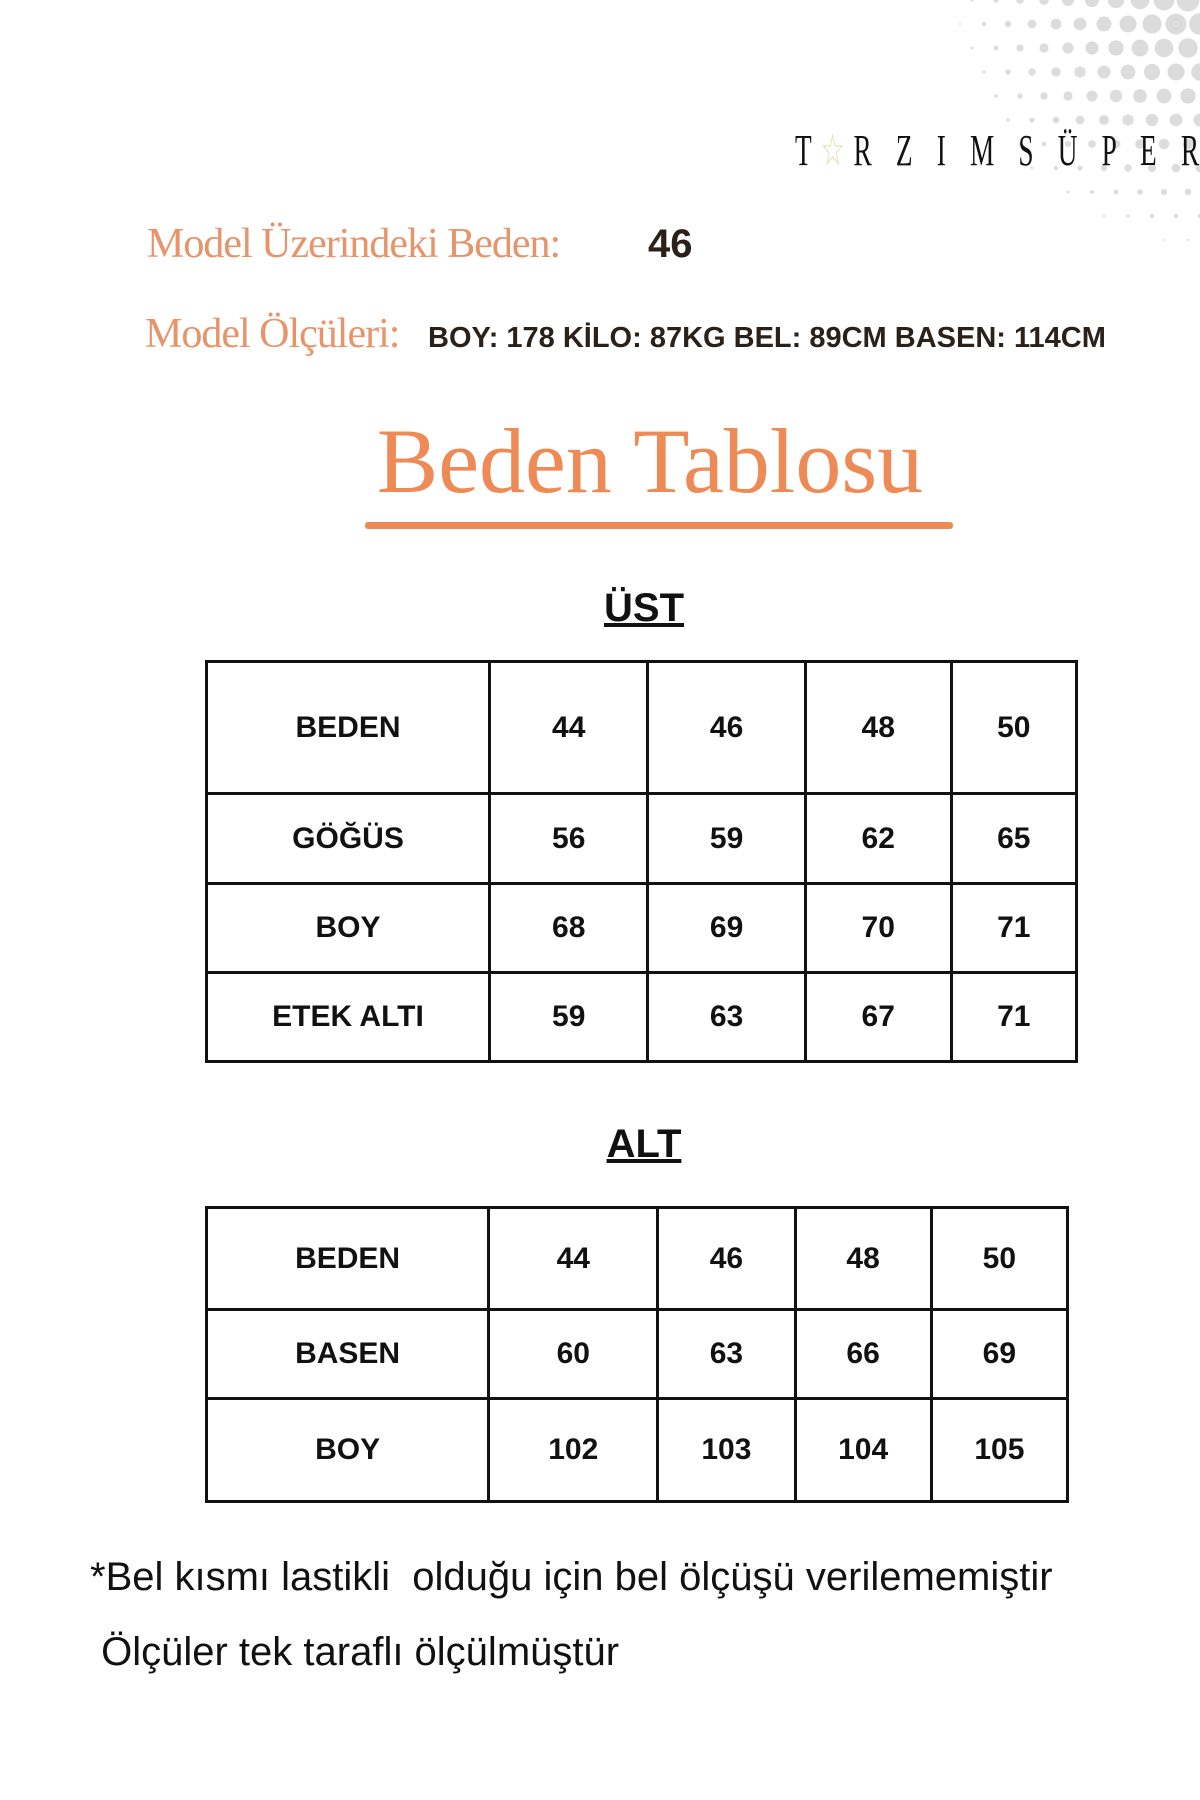 The width and height of the screenshot is (1200, 1800). I want to click on value-cell: 69, so click(999, 1354).